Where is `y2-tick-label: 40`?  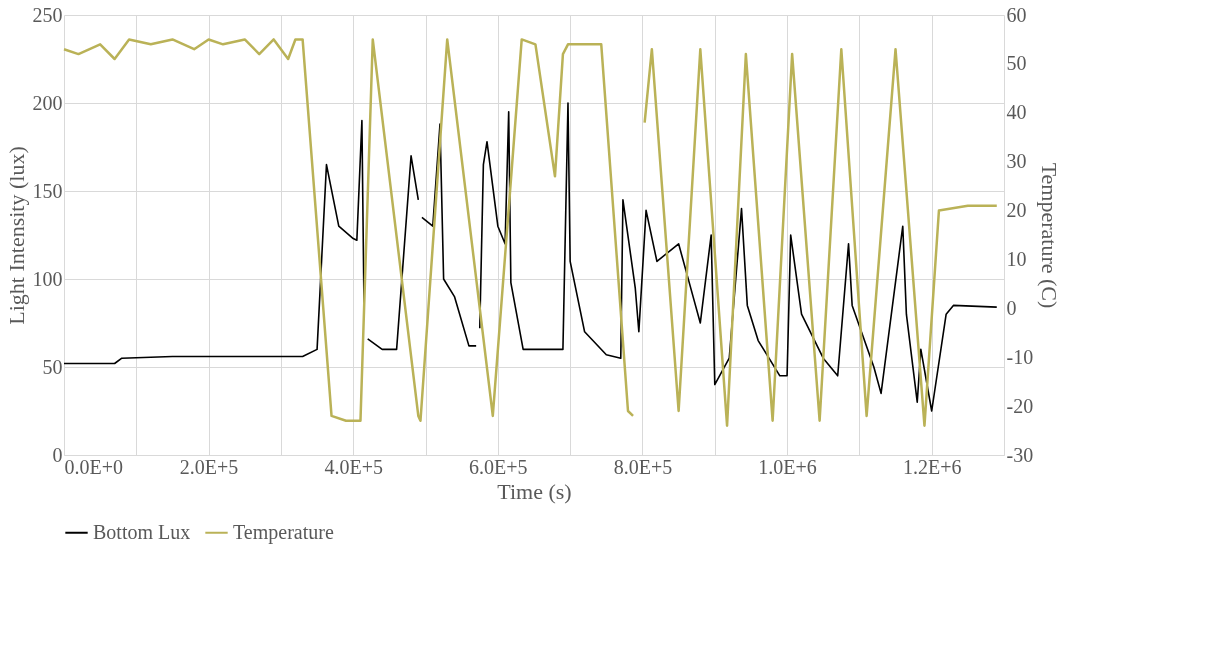 y2-tick-label: 40 is located at coordinates (1016, 112).